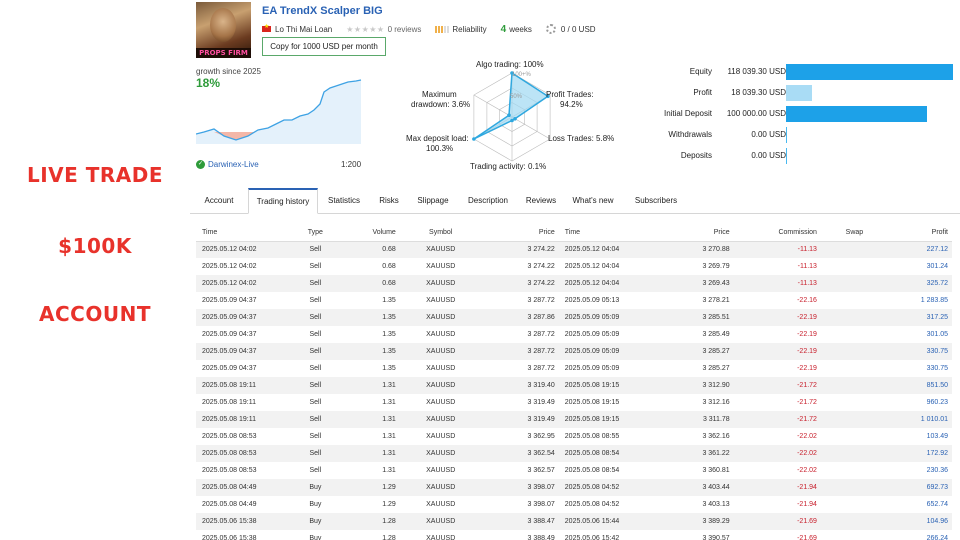 The height and width of the screenshot is (540, 960). Describe the element at coordinates (233, 164) in the screenshot. I see `broker-name: Darwinex-Live` at that location.